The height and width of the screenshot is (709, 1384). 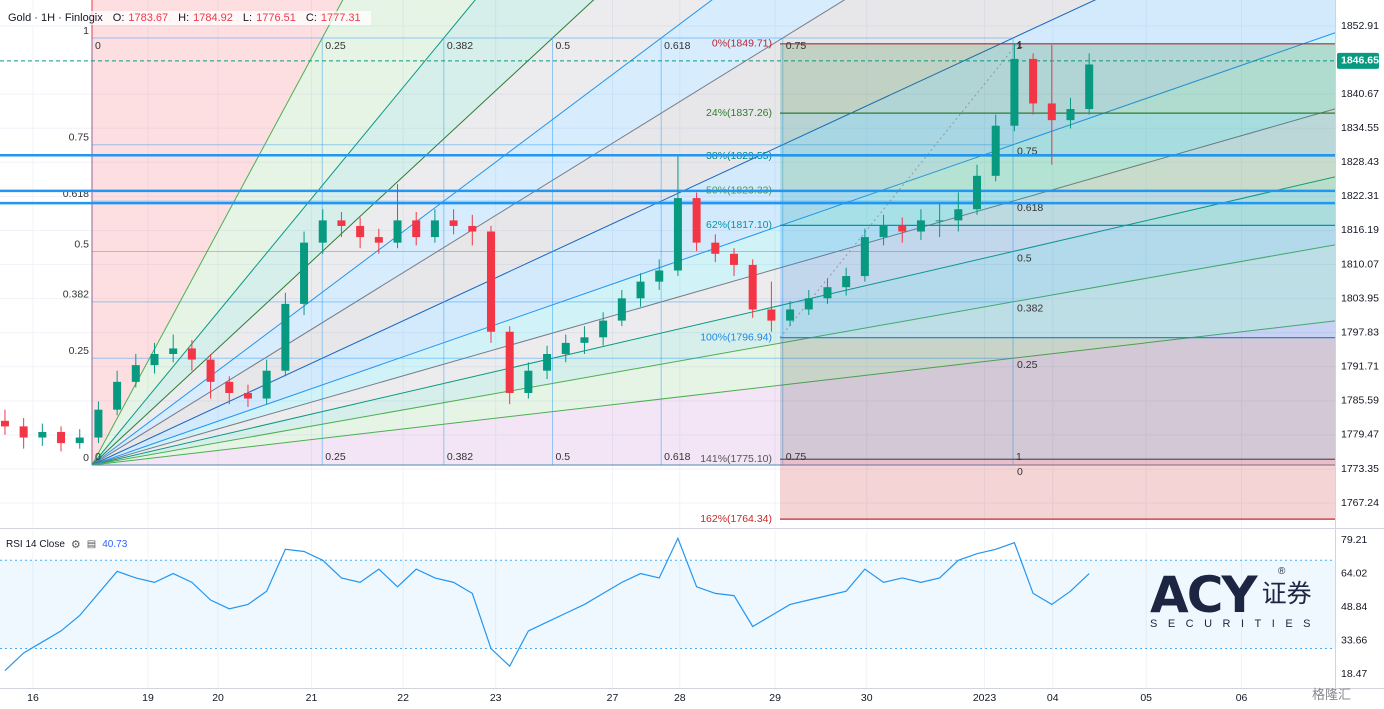 What do you see at coordinates (1020, 472) in the screenshot?
I see `fan-label: 0` at bounding box center [1020, 472].